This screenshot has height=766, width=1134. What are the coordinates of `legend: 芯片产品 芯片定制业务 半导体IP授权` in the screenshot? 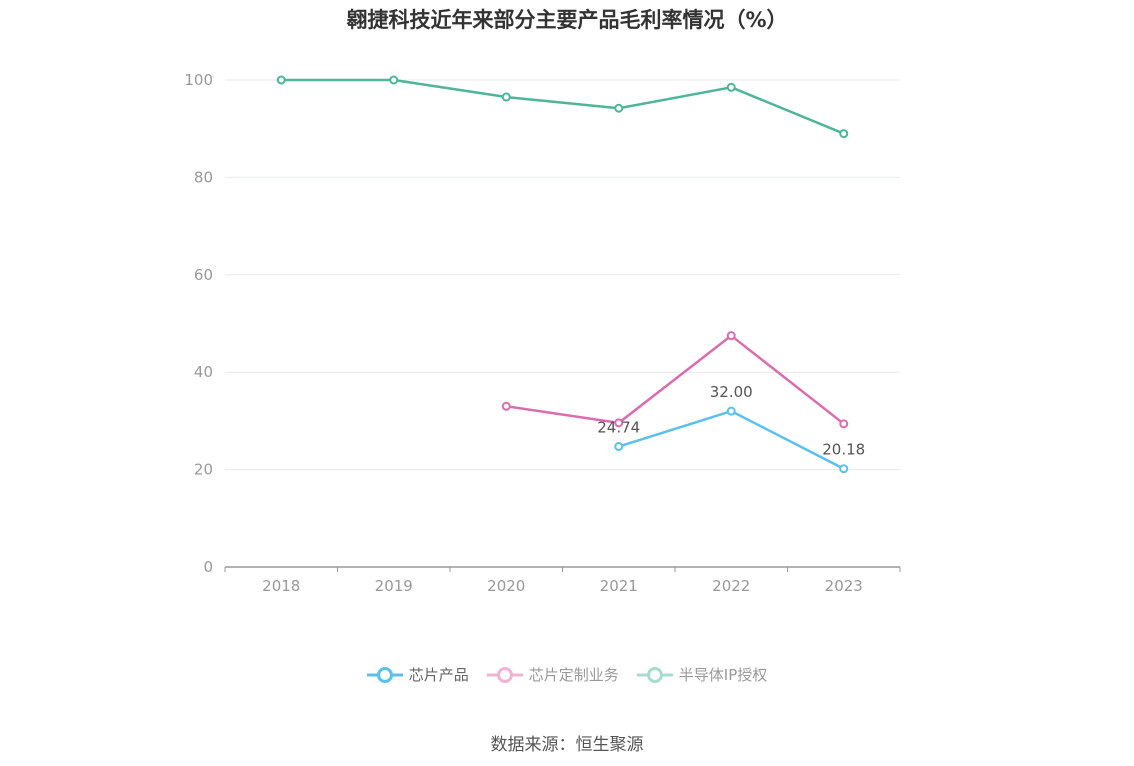 It's located at (567, 674).